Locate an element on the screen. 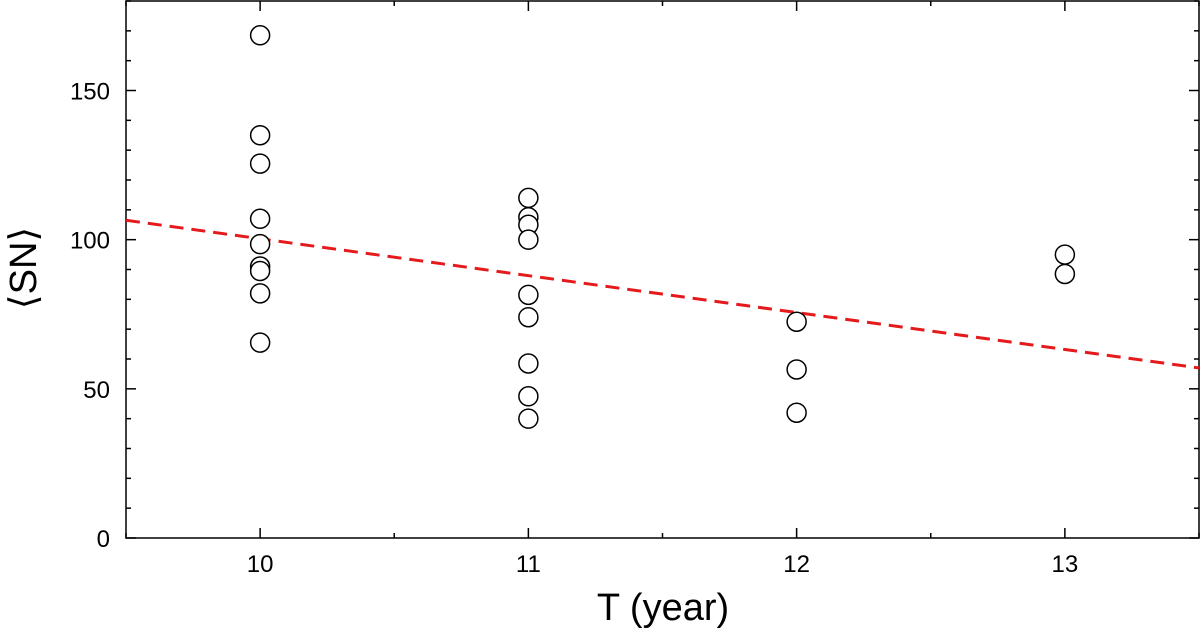 The height and width of the screenshot is (635, 1200). x-axis-title: T (year) is located at coordinates (663, 608).